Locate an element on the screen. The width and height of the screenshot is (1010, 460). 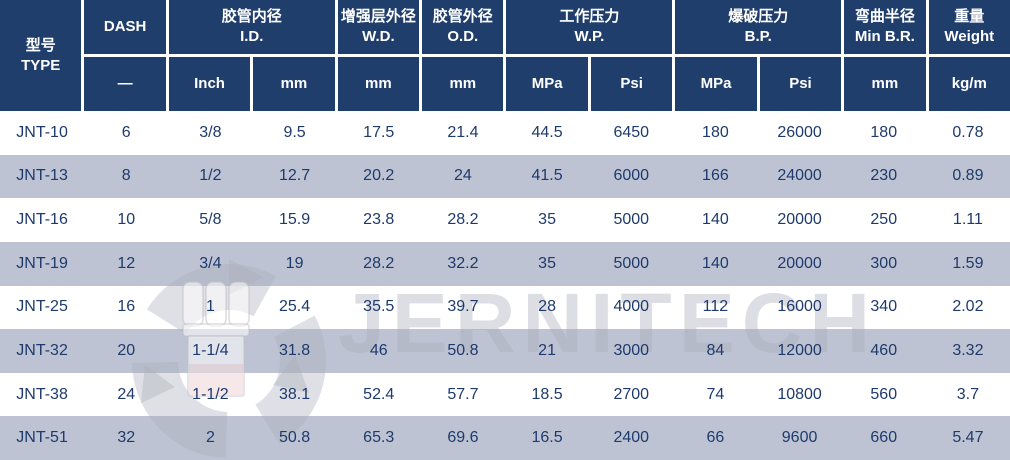
header-bp-zh: 爆破压力 is located at coordinates (758, 16).